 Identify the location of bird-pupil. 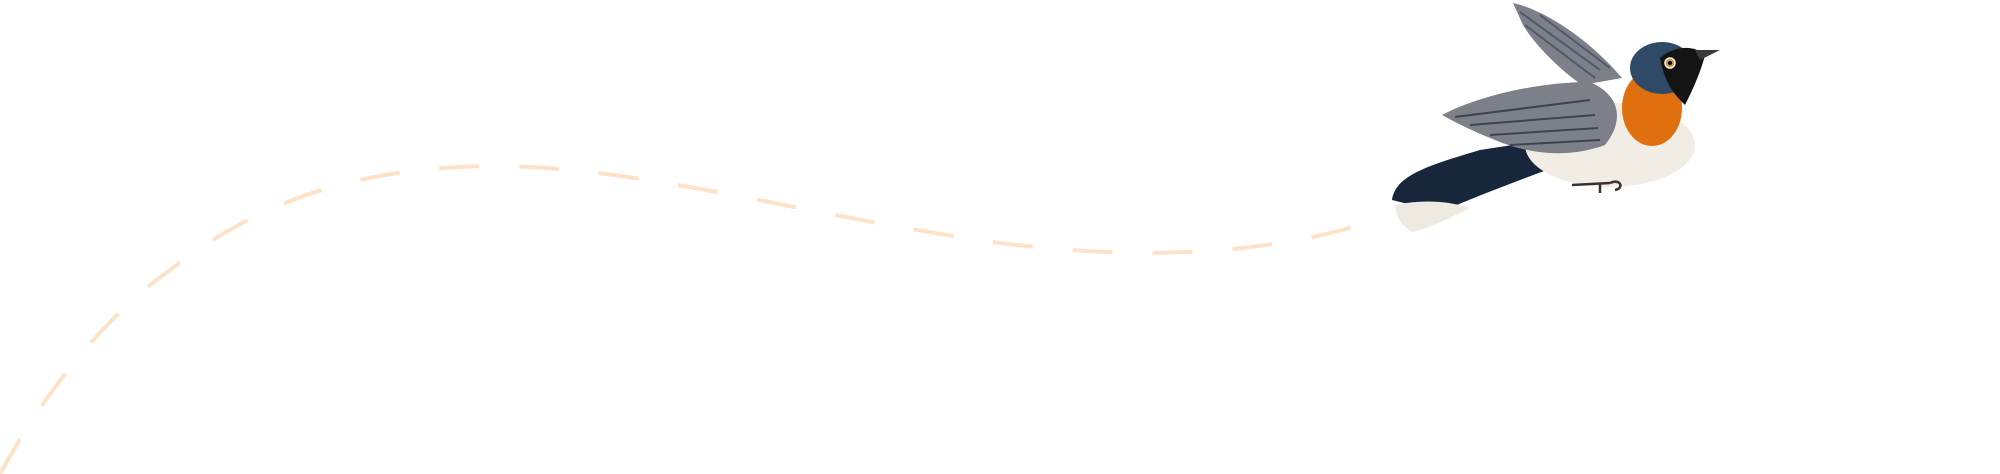
(1670, 63).